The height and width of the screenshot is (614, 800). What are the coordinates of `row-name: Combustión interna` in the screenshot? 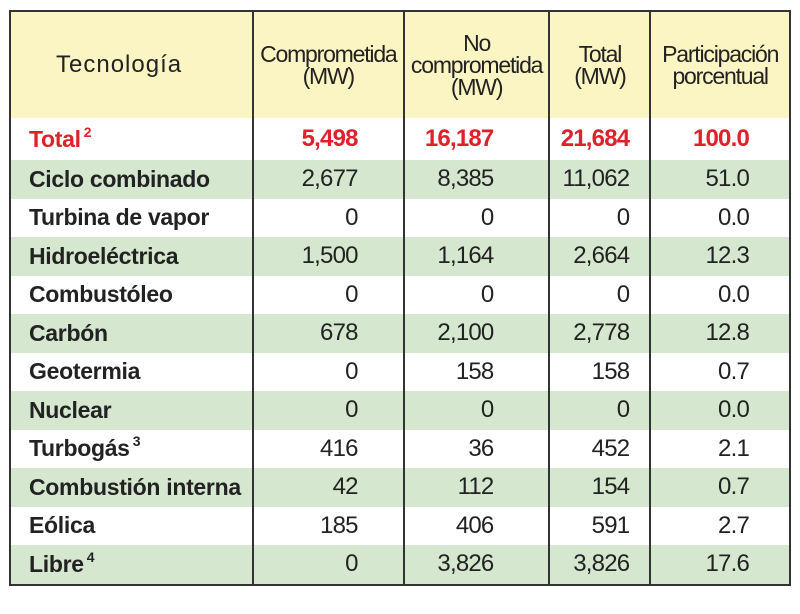 It's located at (131, 487).